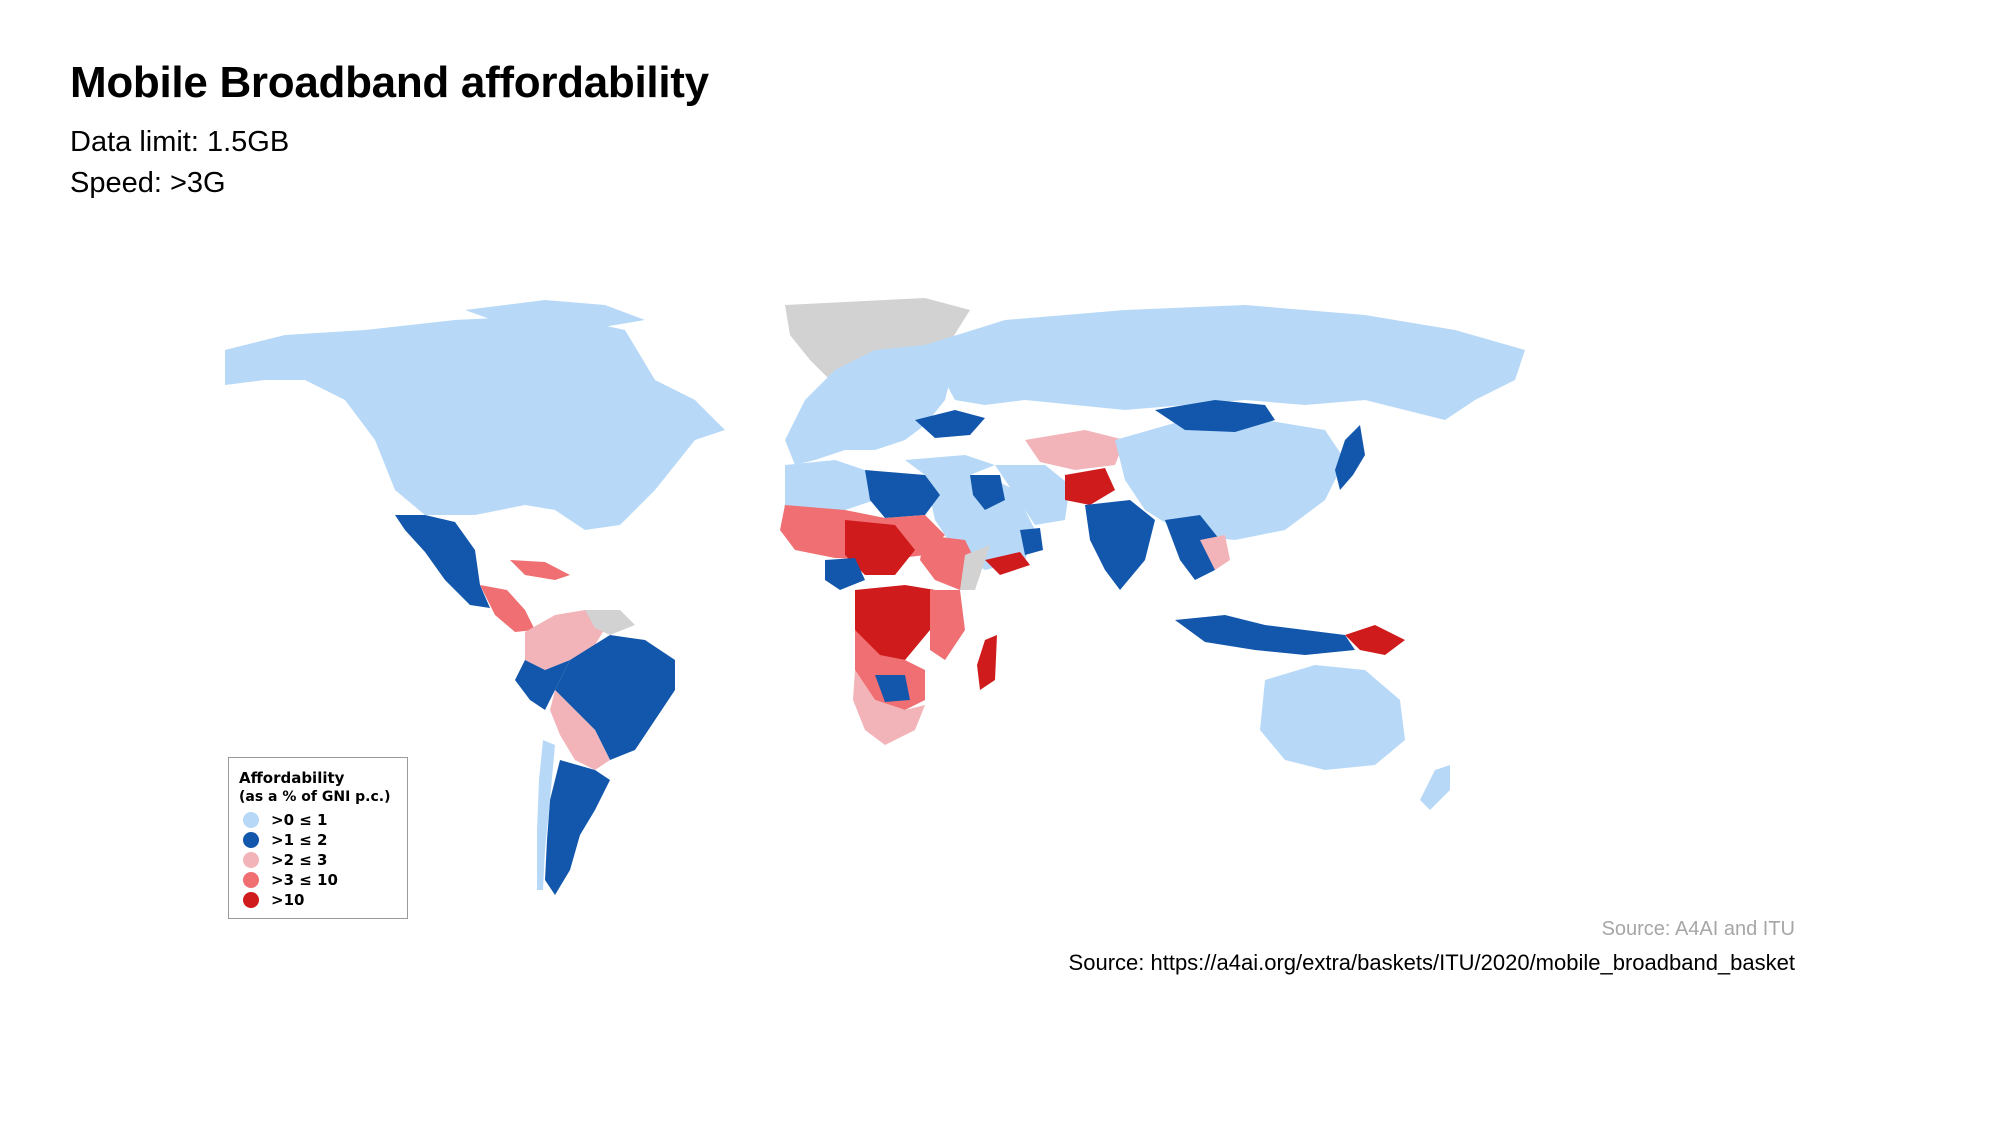 Image resolution: width=2000 pixels, height=1125 pixels. I want to click on legend-subtitle: (as a % of GNI p.c.), so click(315, 797).